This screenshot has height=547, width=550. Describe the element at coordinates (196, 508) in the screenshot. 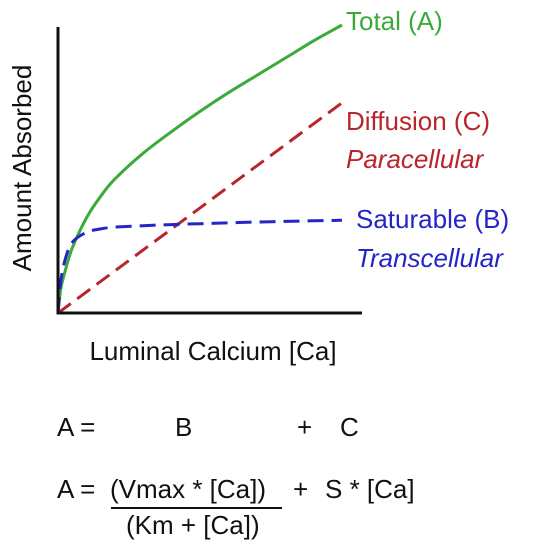

I see `fraction-bar` at that location.